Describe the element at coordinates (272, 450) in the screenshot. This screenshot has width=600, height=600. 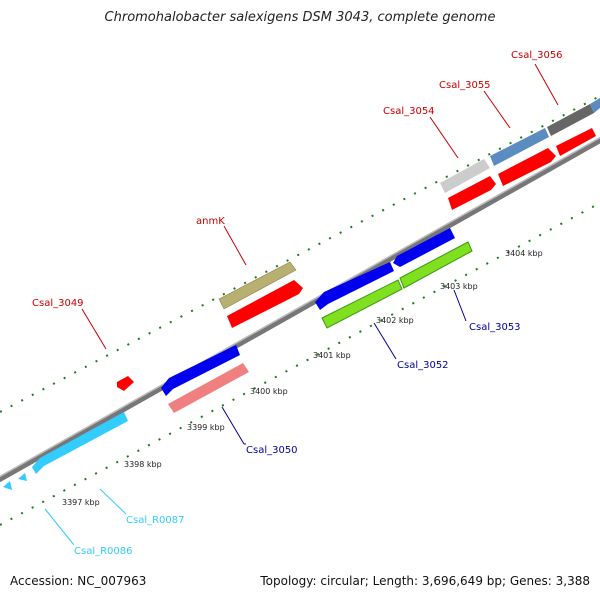
I see `label-csal-3050: Csal_3050` at that location.